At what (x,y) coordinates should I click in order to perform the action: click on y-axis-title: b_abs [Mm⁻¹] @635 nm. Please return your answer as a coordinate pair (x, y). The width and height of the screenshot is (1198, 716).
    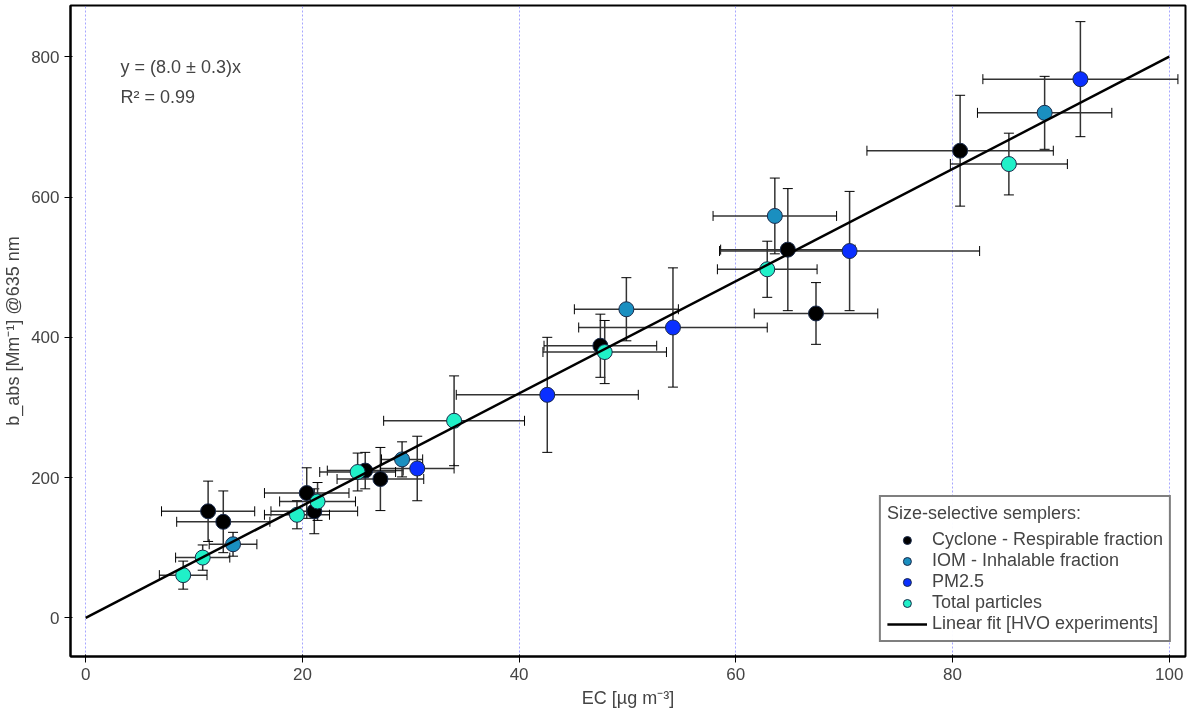
    Looking at the image, I should click on (14, 331).